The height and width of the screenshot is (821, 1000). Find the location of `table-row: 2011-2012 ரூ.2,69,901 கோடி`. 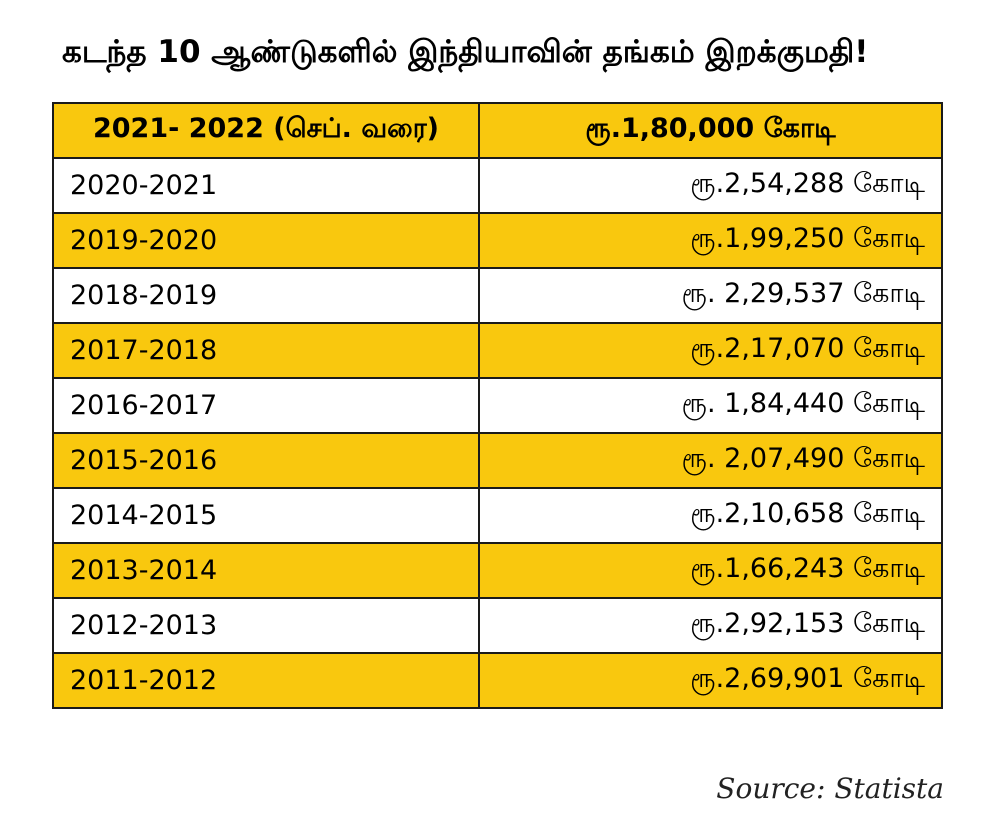

table-row: 2011-2012 ரூ.2,69,901 கோடி is located at coordinates (497, 680).